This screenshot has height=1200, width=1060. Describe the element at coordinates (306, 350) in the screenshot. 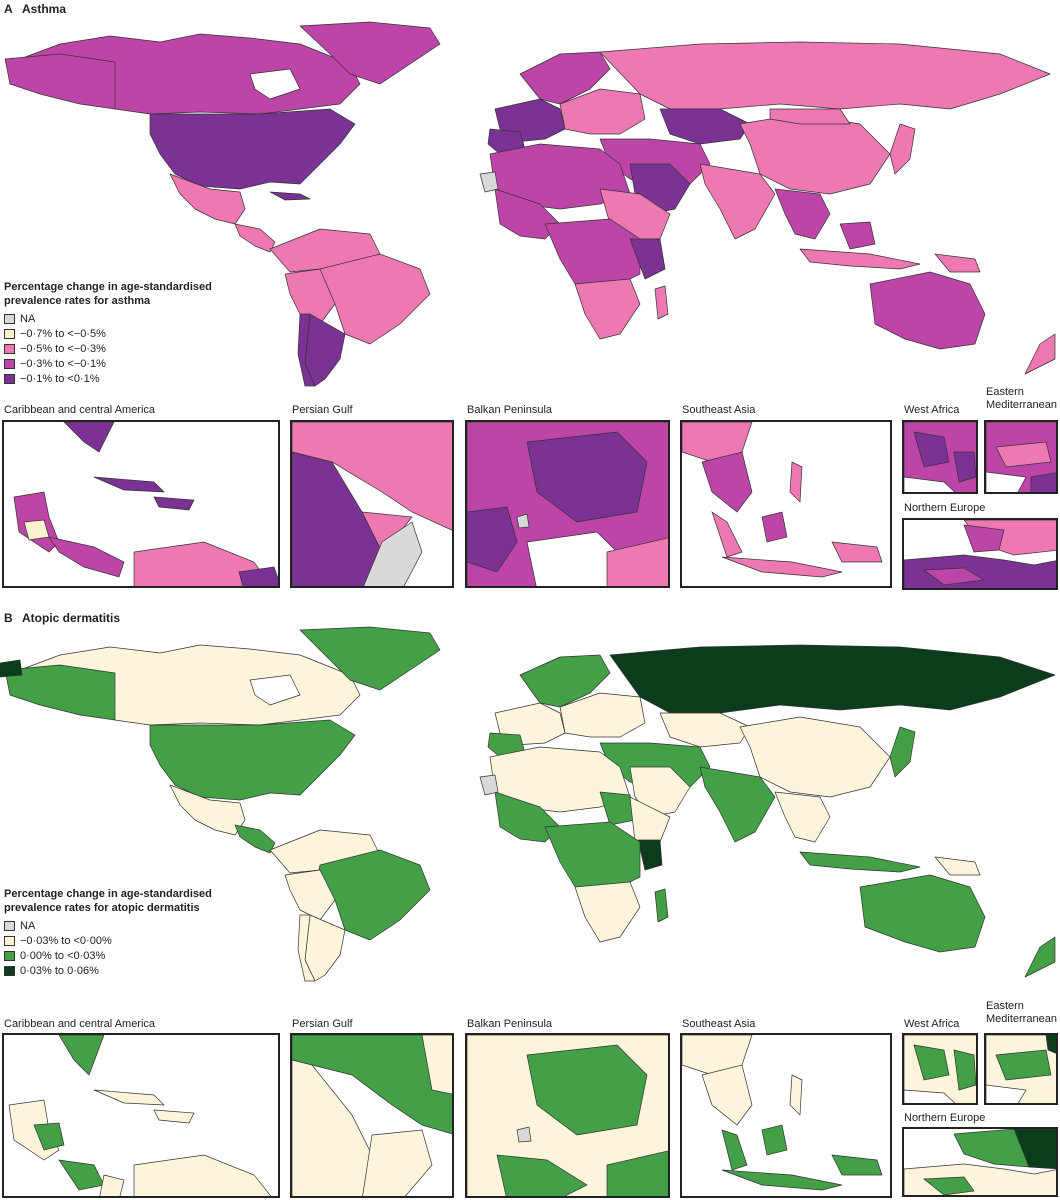

I see `region-chile` at that location.